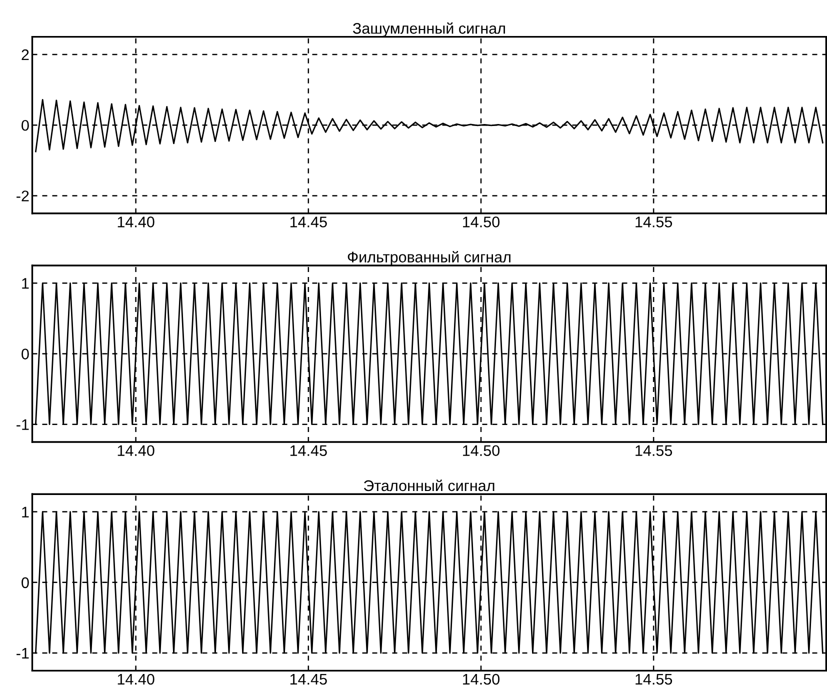 The width and height of the screenshot is (827, 695). I want to click on y-tick-label: 2, so click(25, 54).